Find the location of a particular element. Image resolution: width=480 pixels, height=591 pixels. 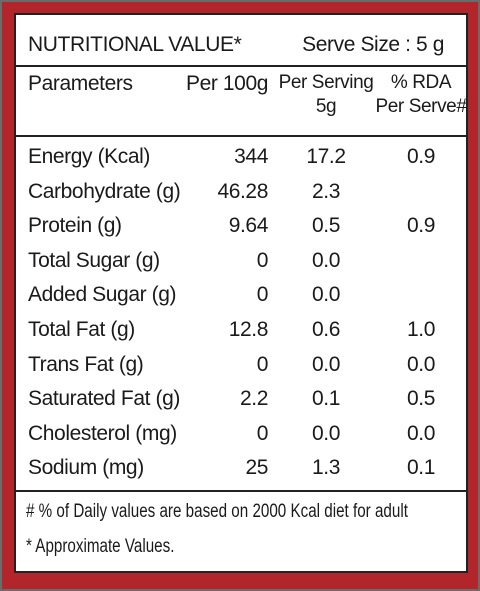

cell: 17.2 is located at coordinates (326, 156).